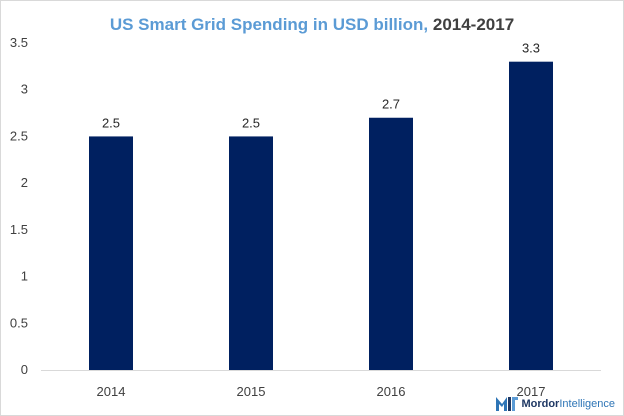  Describe the element at coordinates (531, 48) in the screenshot. I see `data-label: 3.3` at that location.